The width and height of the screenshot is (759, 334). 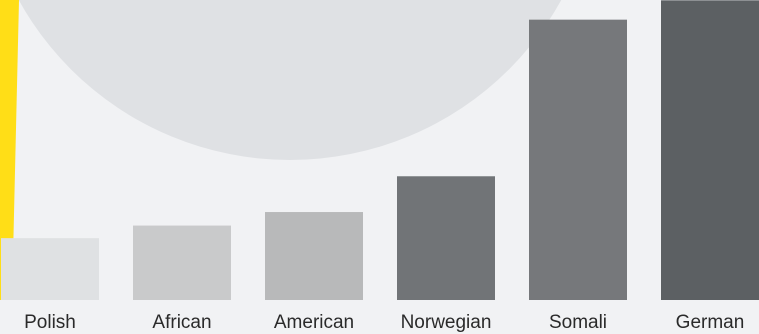 What do you see at coordinates (578, 322) in the screenshot?
I see `tick-label-somali: Somali` at bounding box center [578, 322].